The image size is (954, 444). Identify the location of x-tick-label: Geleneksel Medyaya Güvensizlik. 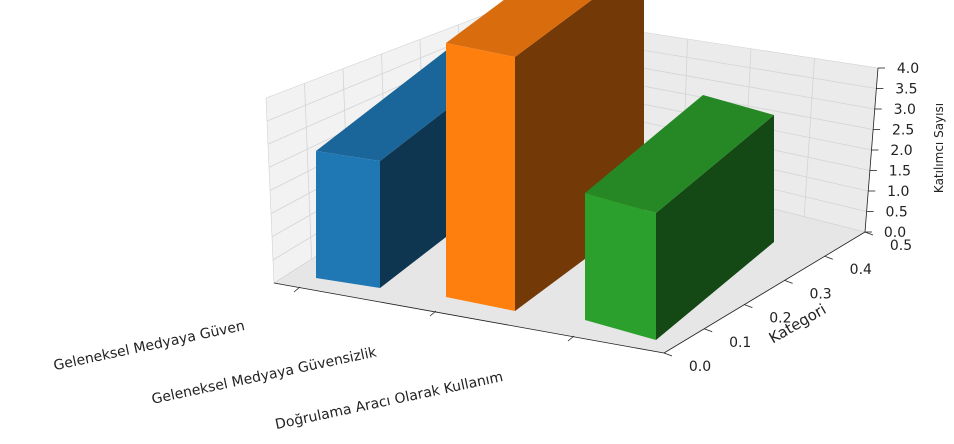
(264, 376).